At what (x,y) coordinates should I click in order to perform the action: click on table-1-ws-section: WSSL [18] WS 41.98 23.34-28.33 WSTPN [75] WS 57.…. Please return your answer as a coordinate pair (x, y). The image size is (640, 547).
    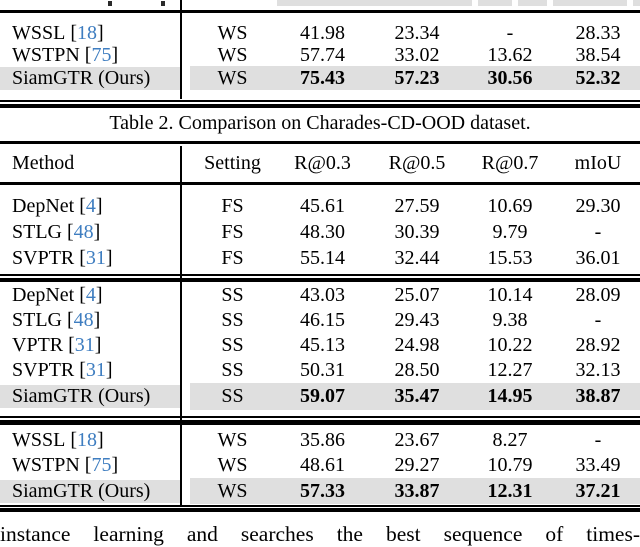
    Looking at the image, I should click on (320, 55).